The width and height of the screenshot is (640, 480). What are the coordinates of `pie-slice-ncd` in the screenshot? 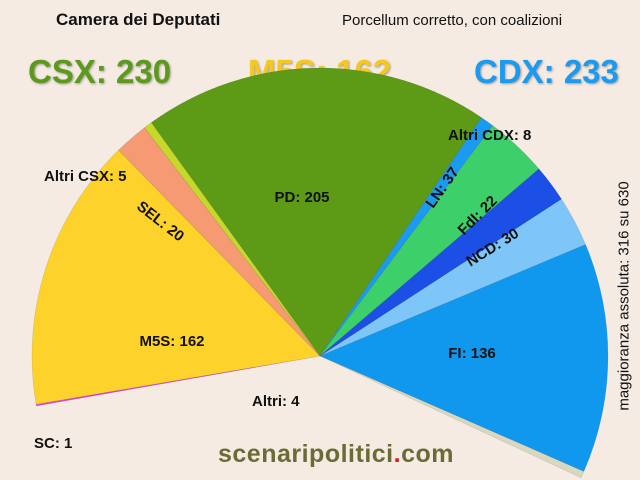 It's located at (452, 277).